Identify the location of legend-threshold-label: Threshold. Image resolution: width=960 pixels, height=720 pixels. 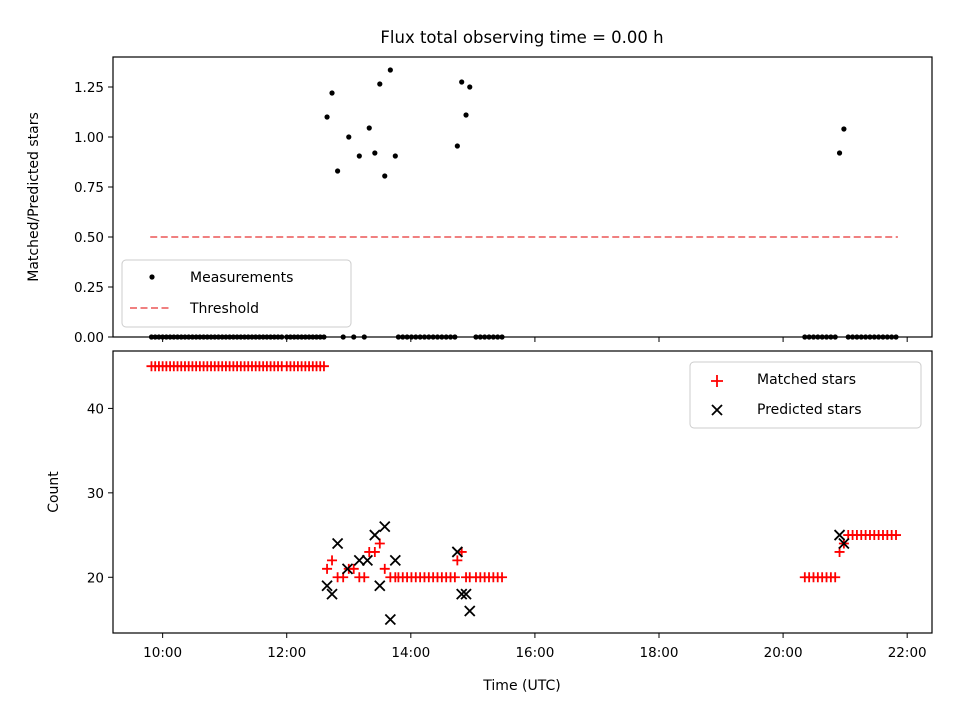
(224, 309).